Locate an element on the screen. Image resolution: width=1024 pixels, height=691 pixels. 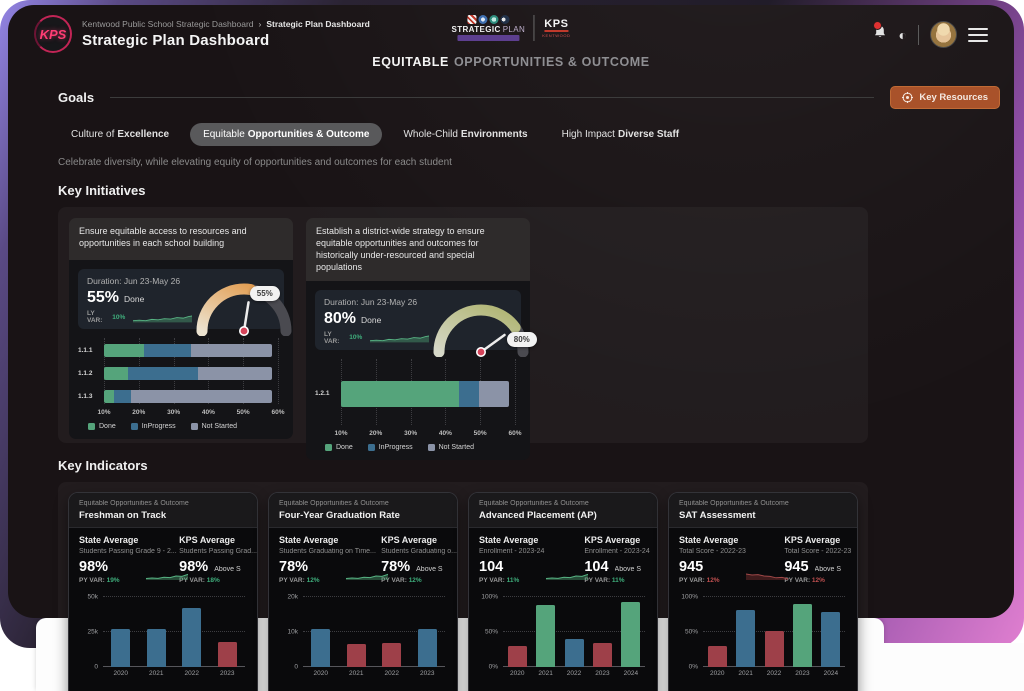
ly-var-value: 10% is located at coordinates (119, 317).